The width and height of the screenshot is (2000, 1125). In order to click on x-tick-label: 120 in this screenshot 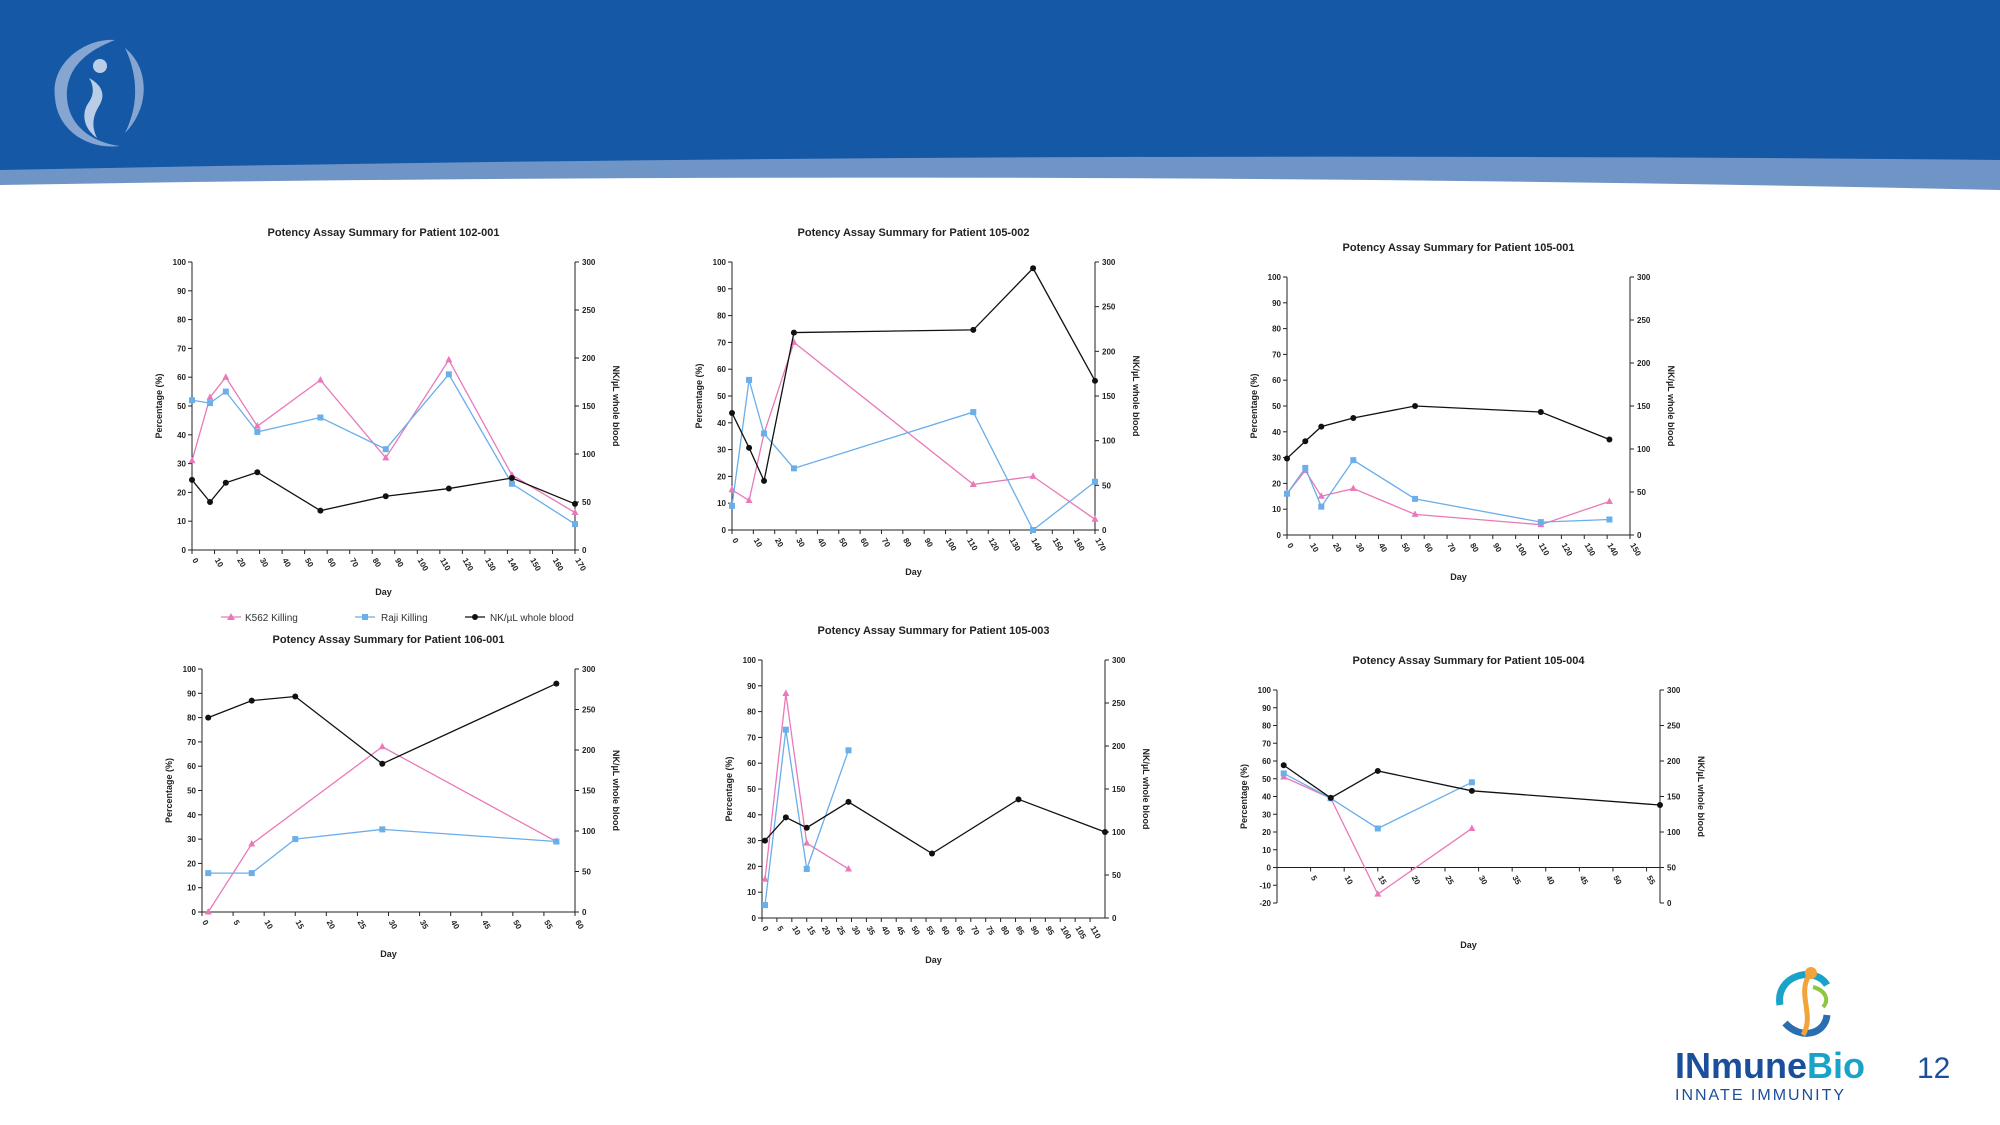, I will do `click(994, 545)`.